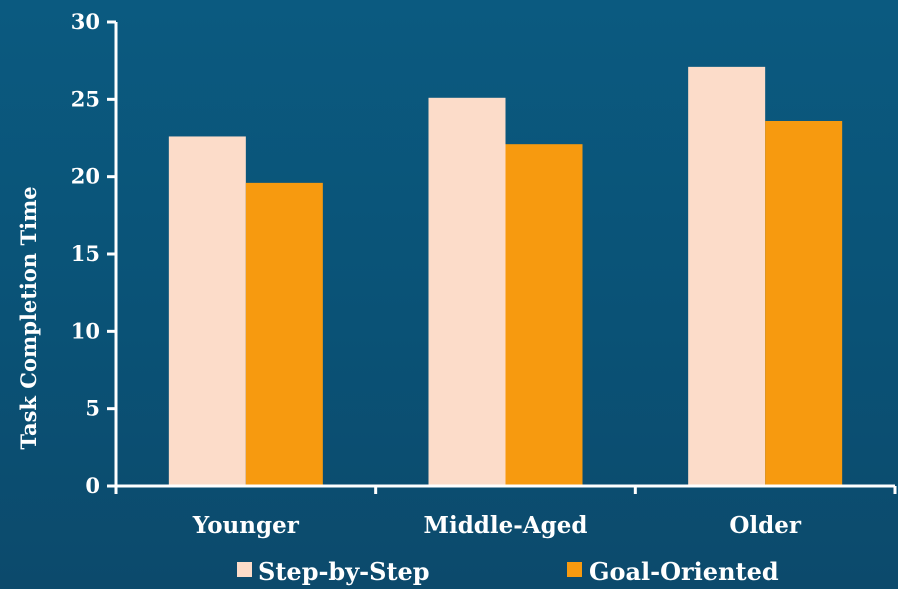 The image size is (898, 589). Describe the element at coordinates (804, 303) in the screenshot. I see `bar-goal-oriented-older` at that location.